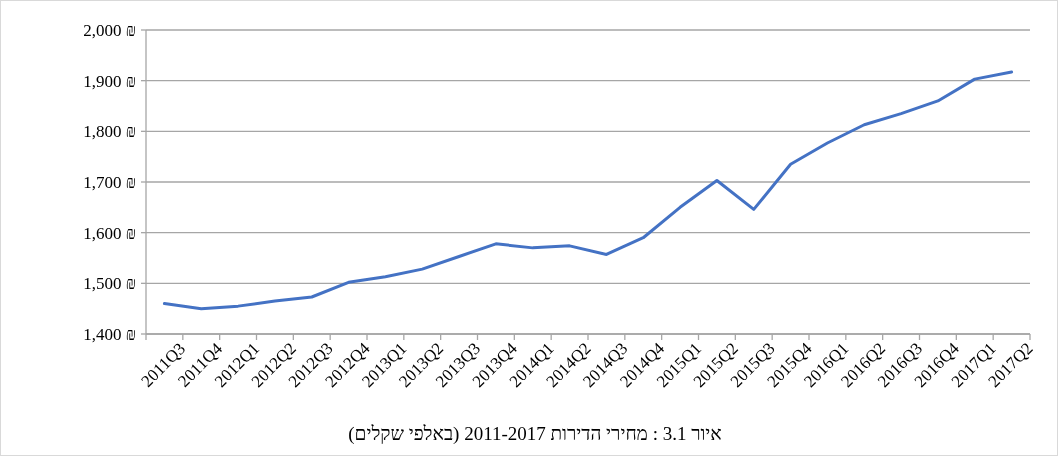 Image resolution: width=1058 pixels, height=456 pixels. Describe the element at coordinates (109, 30) in the screenshot. I see `y-tick-label: 2,000 ₪` at that location.